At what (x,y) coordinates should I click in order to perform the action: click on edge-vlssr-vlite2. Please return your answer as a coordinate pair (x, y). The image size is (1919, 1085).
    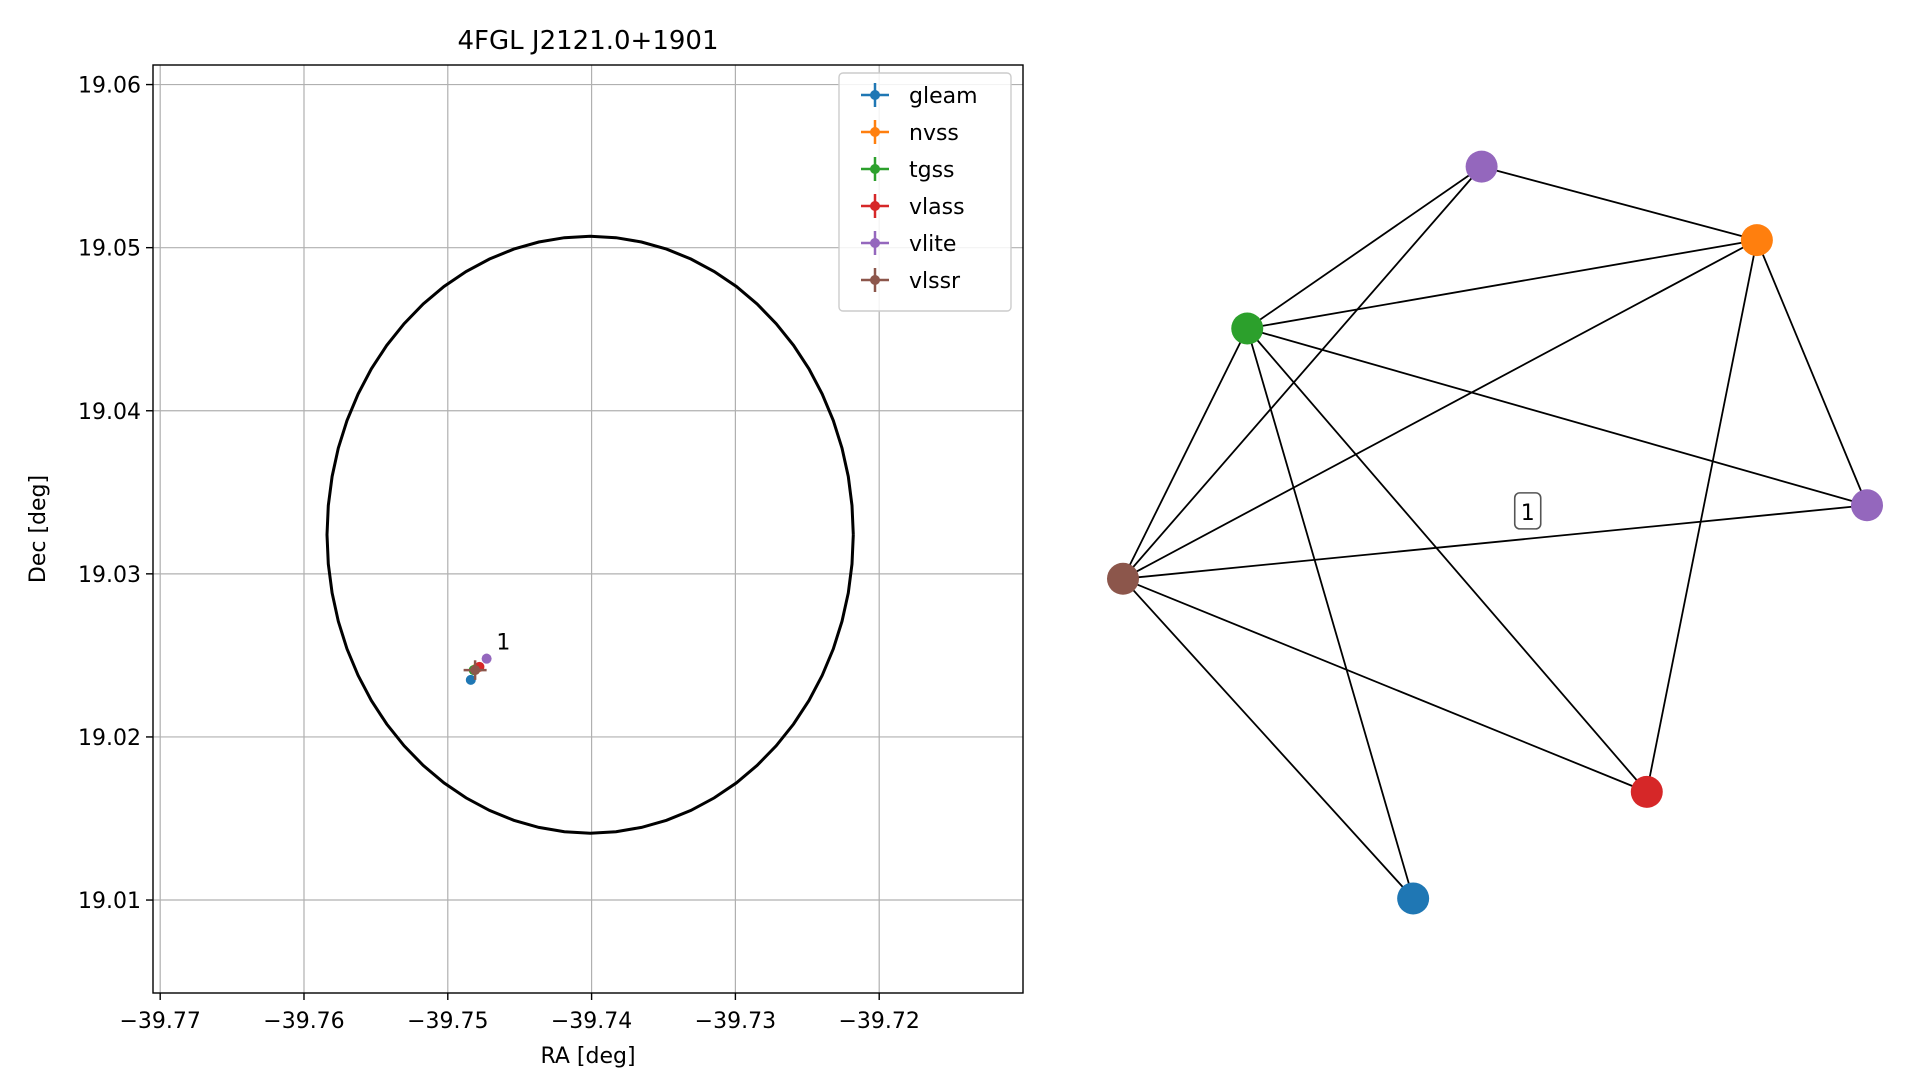
    Looking at the image, I should click on (1495, 542).